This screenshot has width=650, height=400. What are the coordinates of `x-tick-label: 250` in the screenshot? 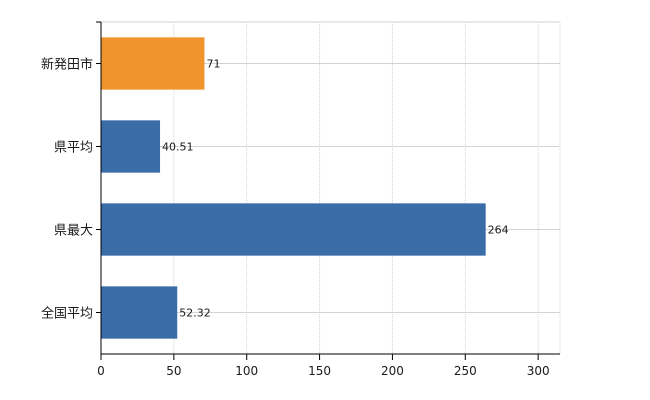 It's located at (465, 371).